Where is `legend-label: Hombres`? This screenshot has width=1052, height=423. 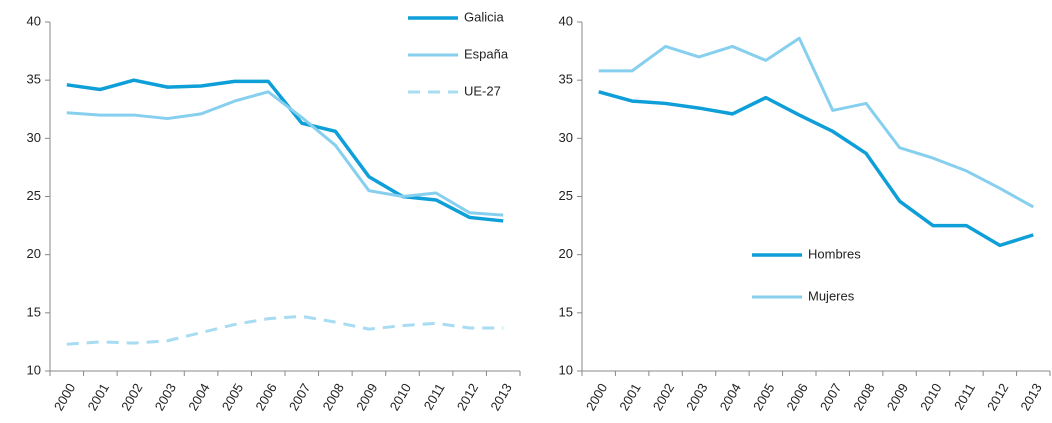 legend-label: Hombres is located at coordinates (834, 253).